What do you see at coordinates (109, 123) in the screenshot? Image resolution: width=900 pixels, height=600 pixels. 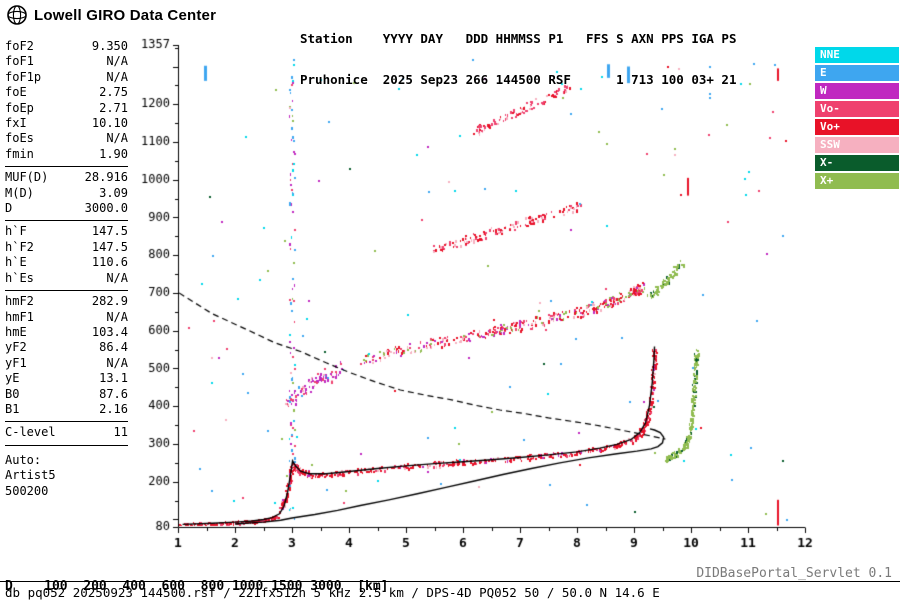 I see `param-value: 10.10` at bounding box center [109, 123].